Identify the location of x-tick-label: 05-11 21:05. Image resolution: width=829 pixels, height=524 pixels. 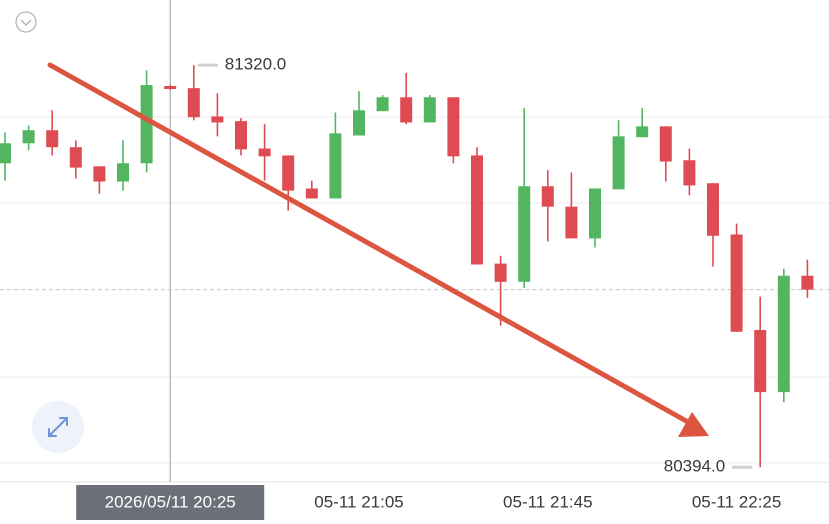
(358, 501).